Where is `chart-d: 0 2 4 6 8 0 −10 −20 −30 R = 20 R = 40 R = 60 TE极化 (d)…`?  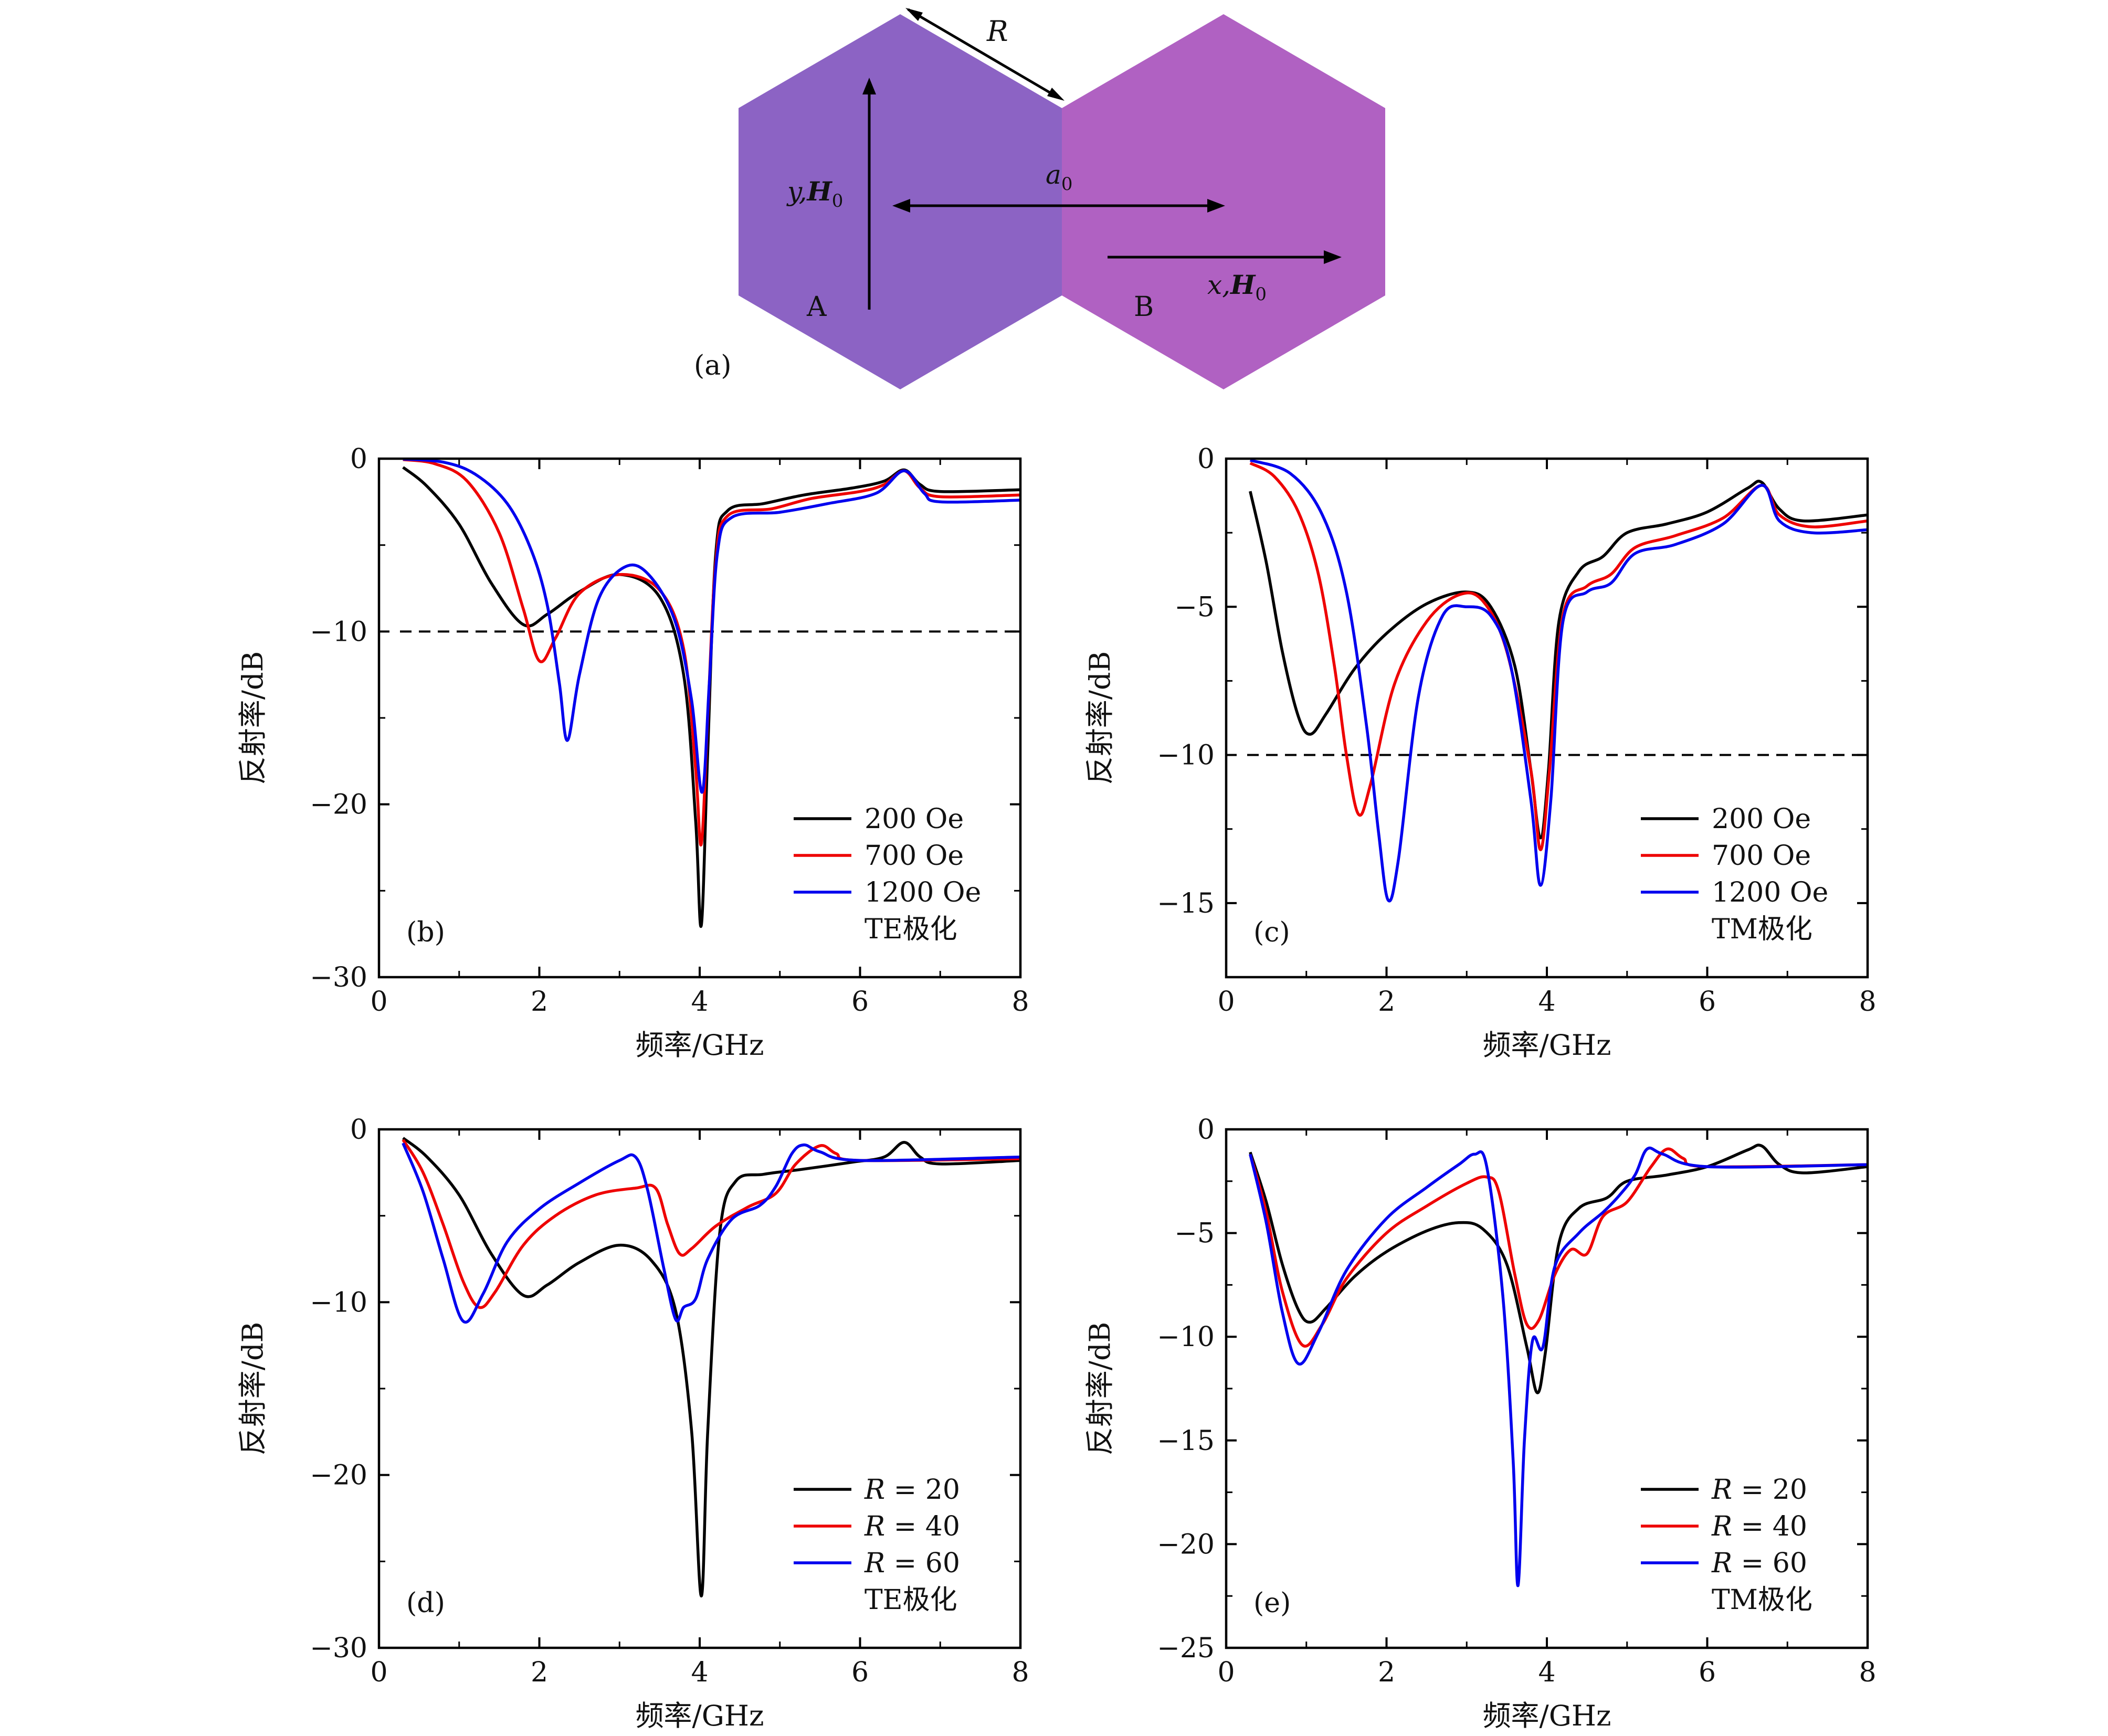 chart-d: 0 2 4 6 8 0 −10 −20 −30 R = 20 R = 40 R = 60 TE极化 (d)… is located at coordinates (632, 1423).